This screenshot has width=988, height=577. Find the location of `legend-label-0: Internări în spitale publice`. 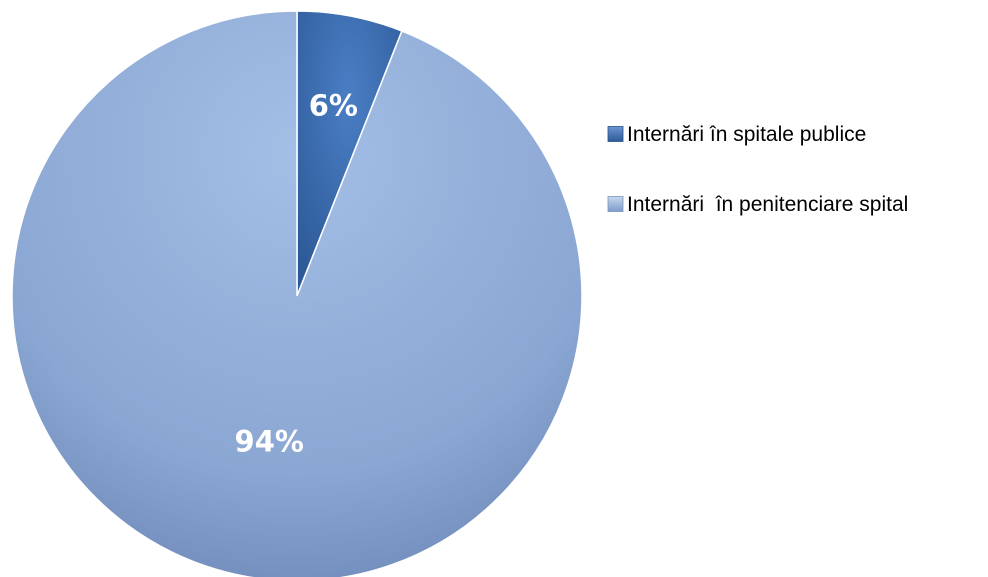

legend-label-0: Internări în spitale publice is located at coordinates (746, 134).